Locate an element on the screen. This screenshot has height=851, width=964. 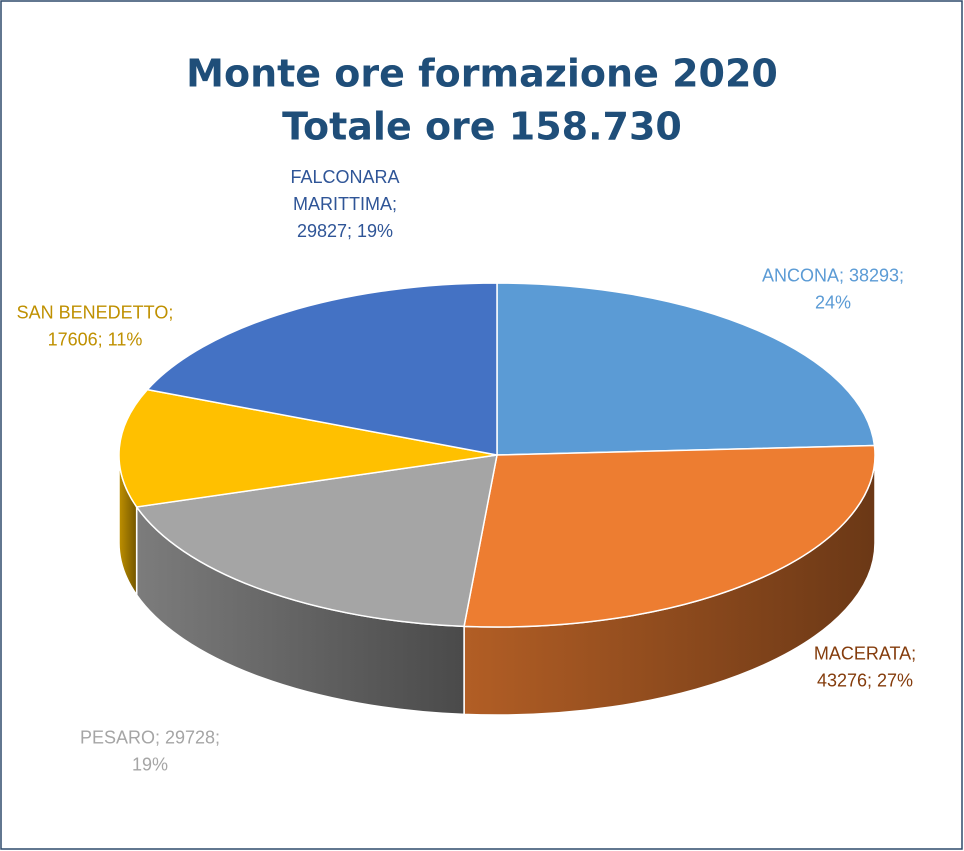
data-label: FALCONARA is located at coordinates (344, 177).